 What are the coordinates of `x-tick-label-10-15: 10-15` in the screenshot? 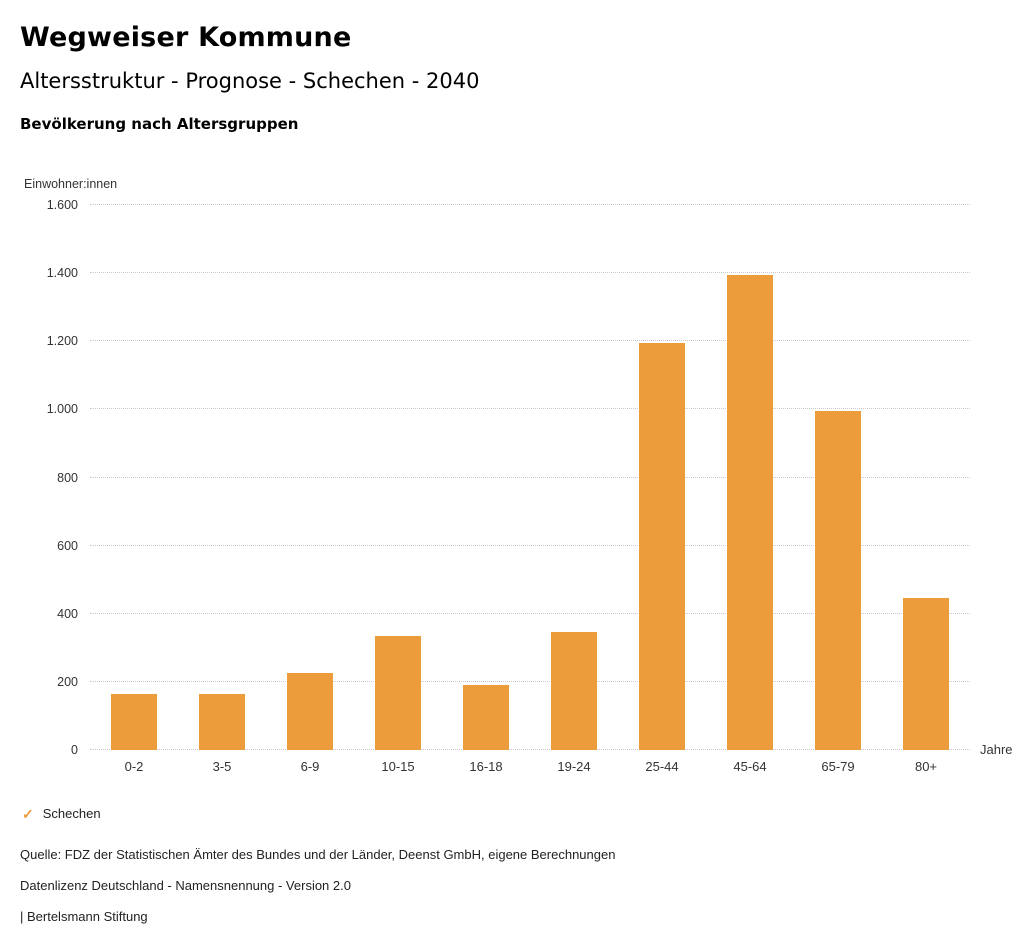 It's located at (398, 766).